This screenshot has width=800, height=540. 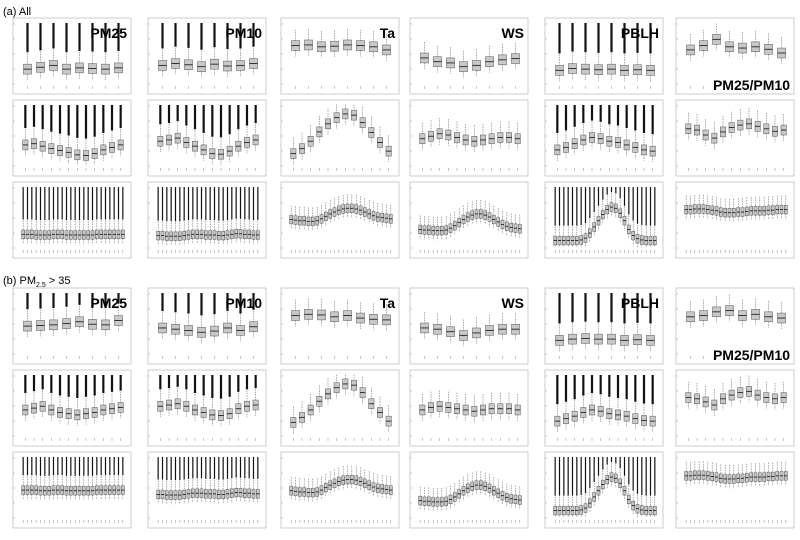 What do you see at coordinates (469, 408) in the screenshot?
I see `panel-pm25-gt35-by-month-ws` at bounding box center [469, 408].